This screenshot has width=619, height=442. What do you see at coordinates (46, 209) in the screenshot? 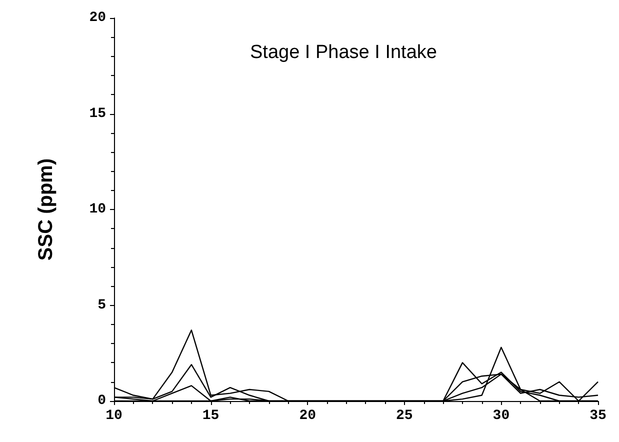
I see `y-axis-title: SSC (ppm)` at bounding box center [46, 209].